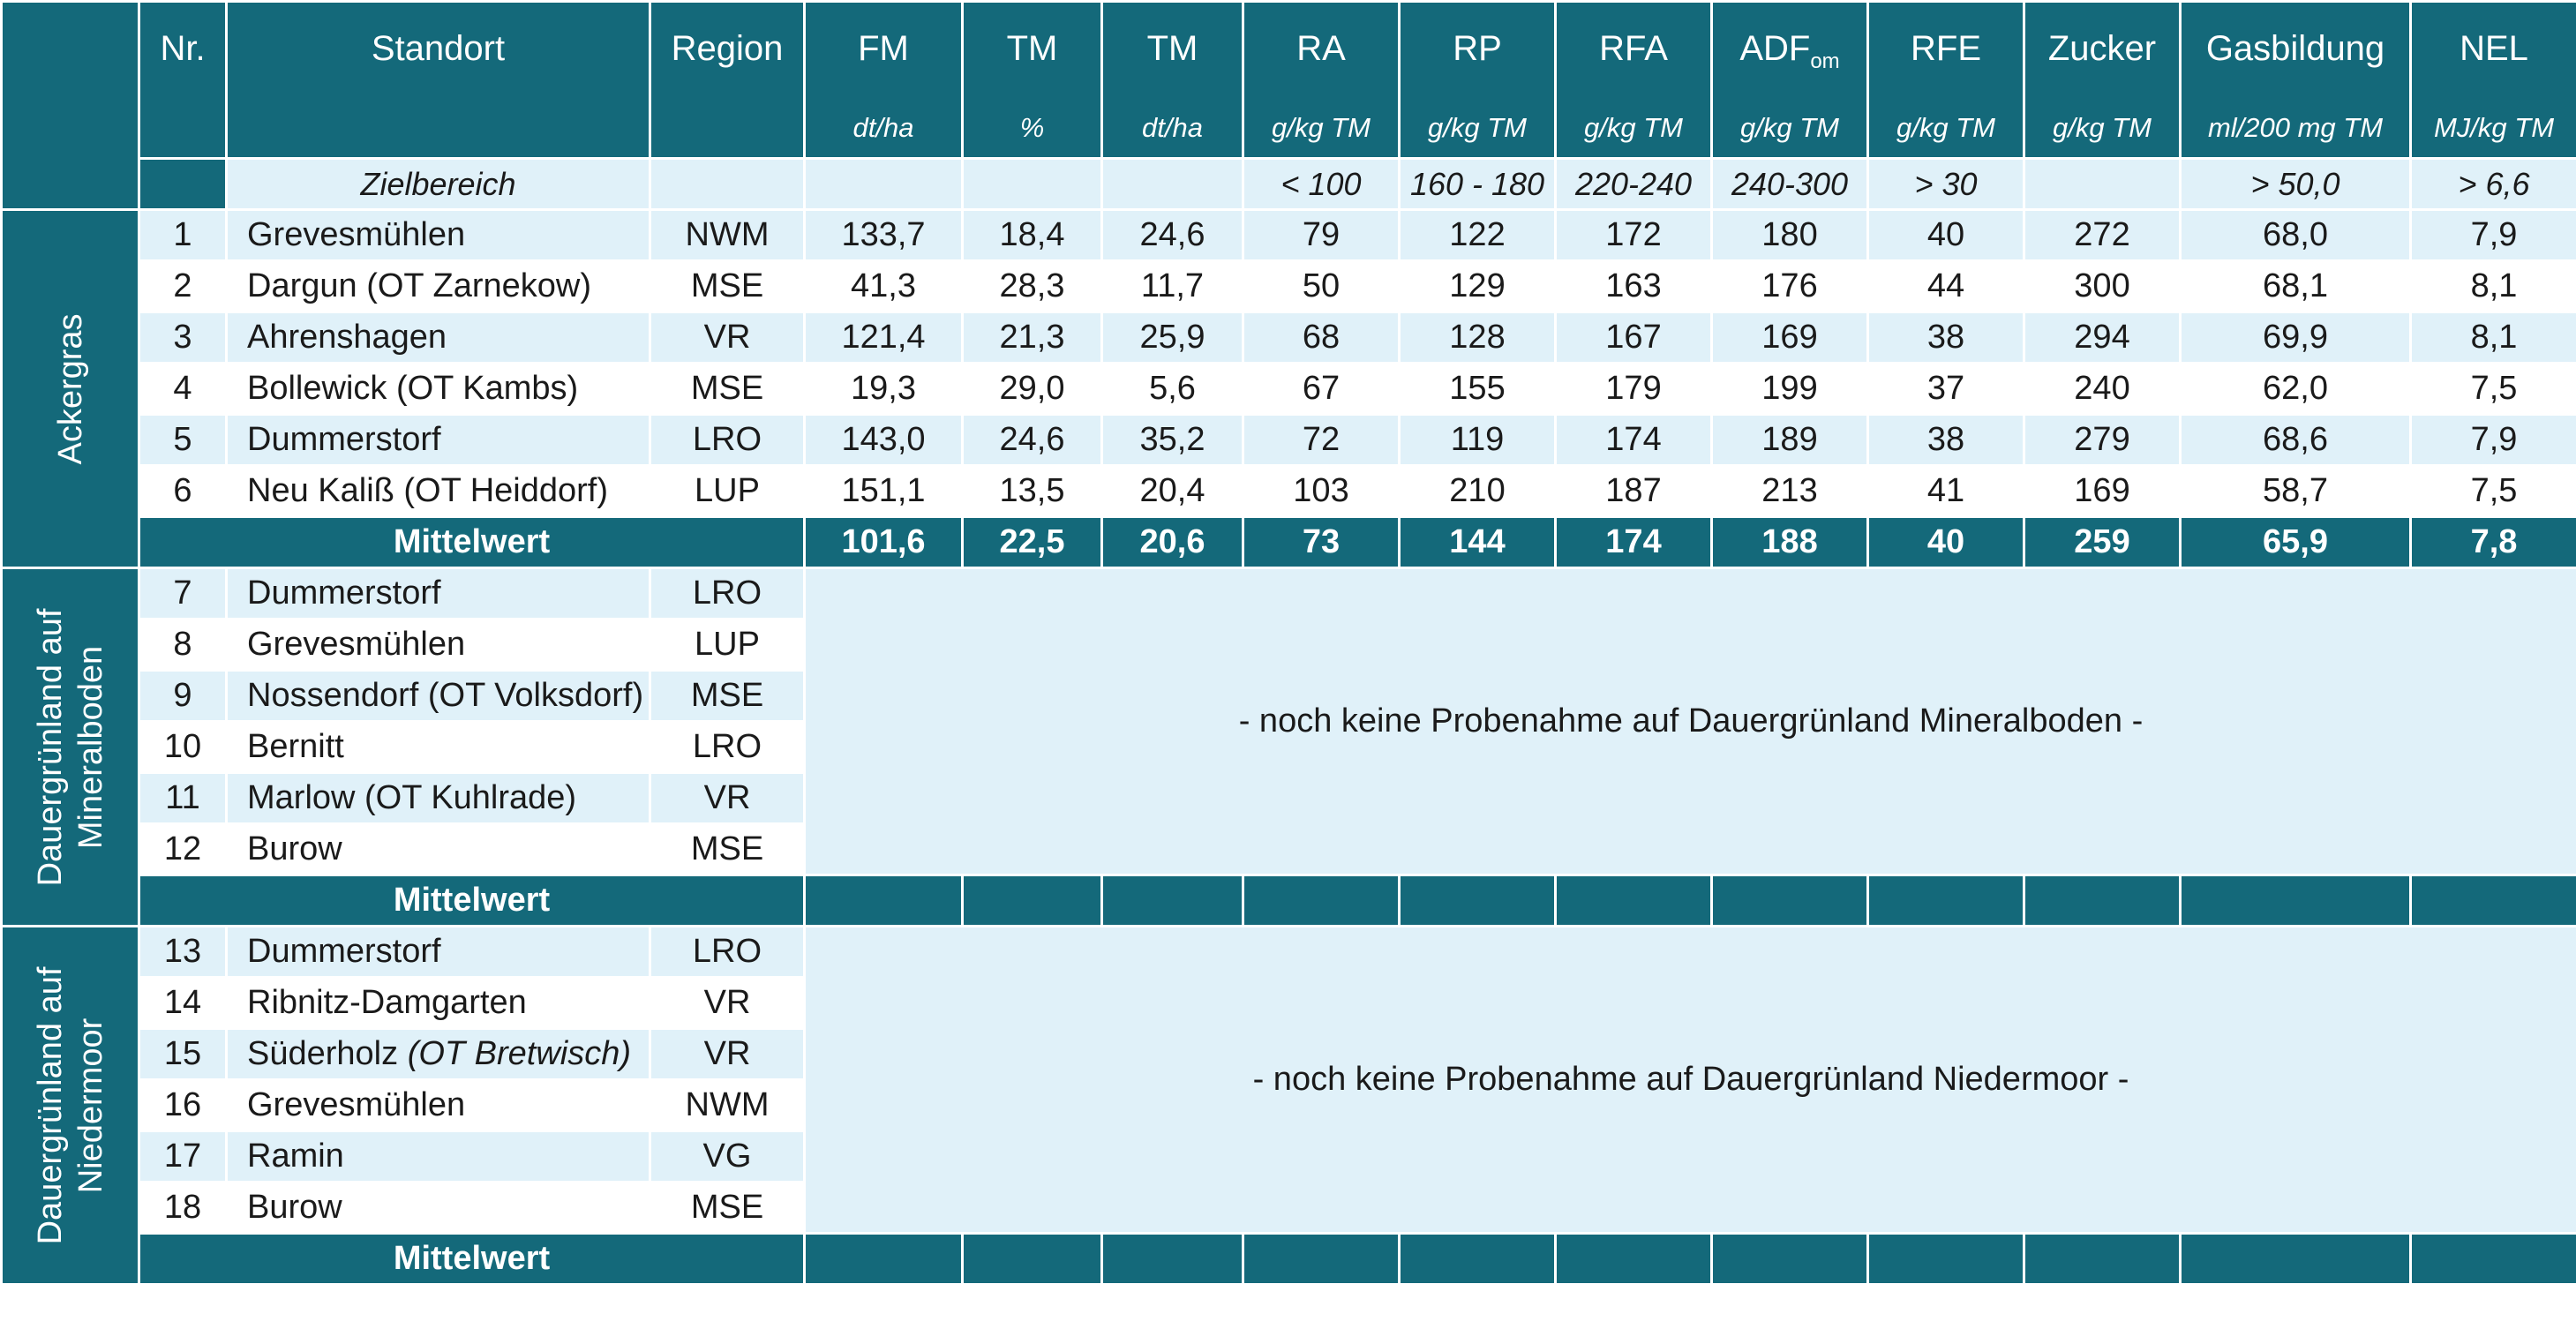 This screenshot has height=1344, width=2576. I want to click on value: 279, so click(2102, 440).